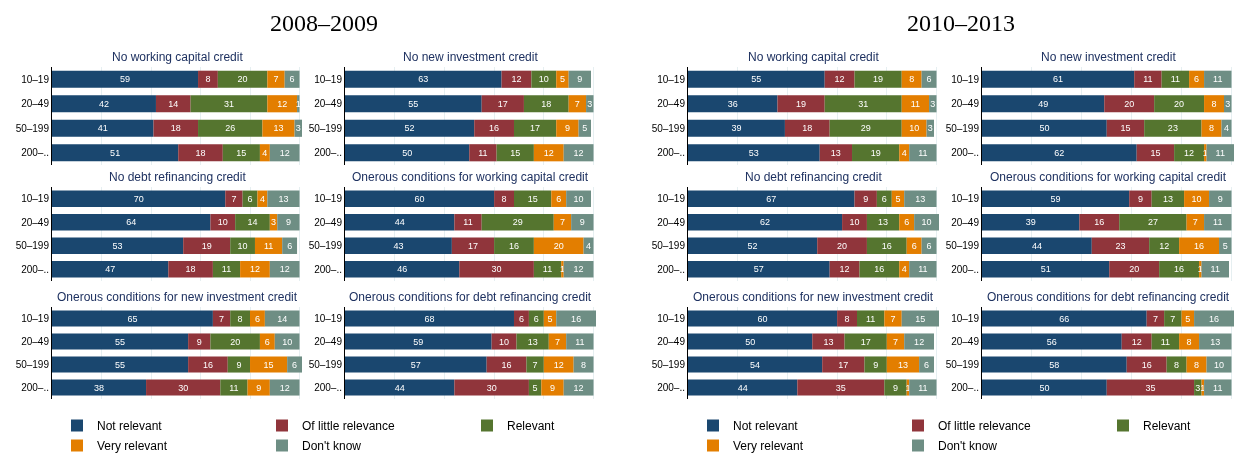 This screenshot has height=459, width=1239. Describe the element at coordinates (562, 269) in the screenshot. I see `data-label: 1` at that location.